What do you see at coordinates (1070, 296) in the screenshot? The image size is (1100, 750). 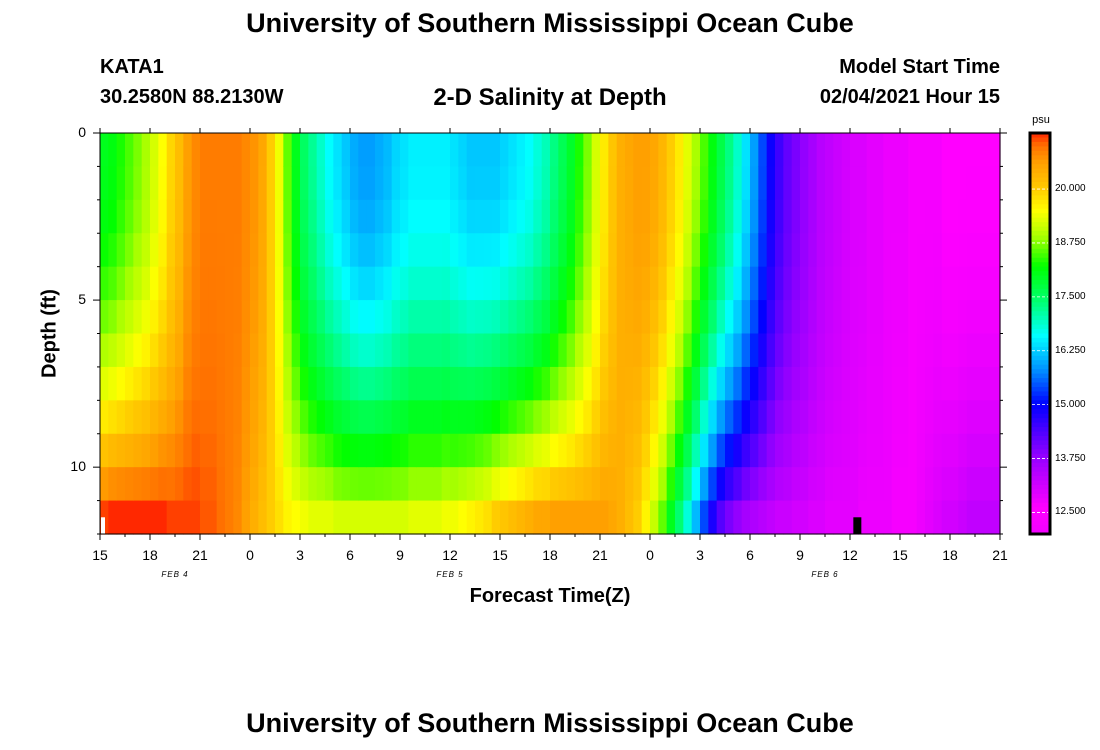 I see `colorbar-tick-label: 17.500` at bounding box center [1070, 296].